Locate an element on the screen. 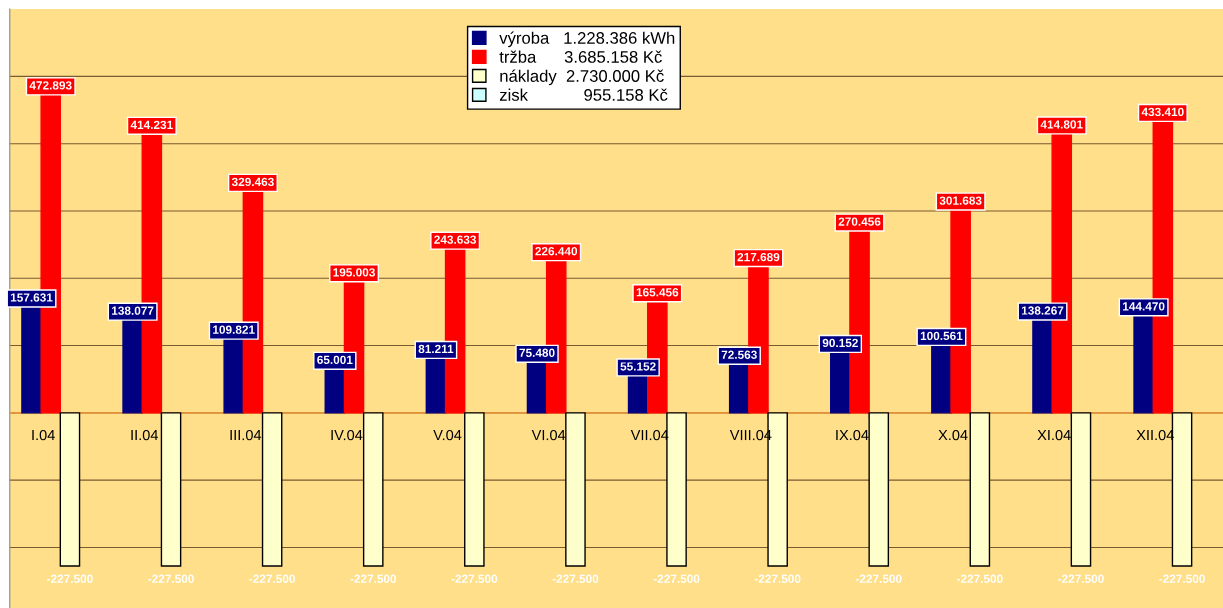  data-label: 270.456 is located at coordinates (859, 221).